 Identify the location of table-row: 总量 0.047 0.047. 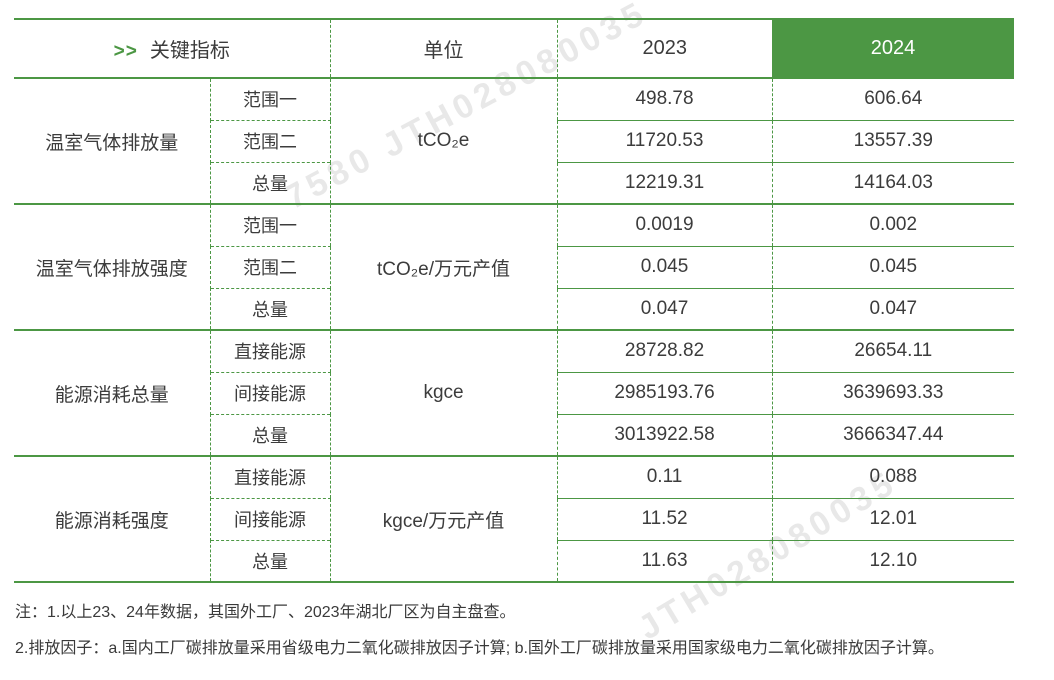
(514, 309).